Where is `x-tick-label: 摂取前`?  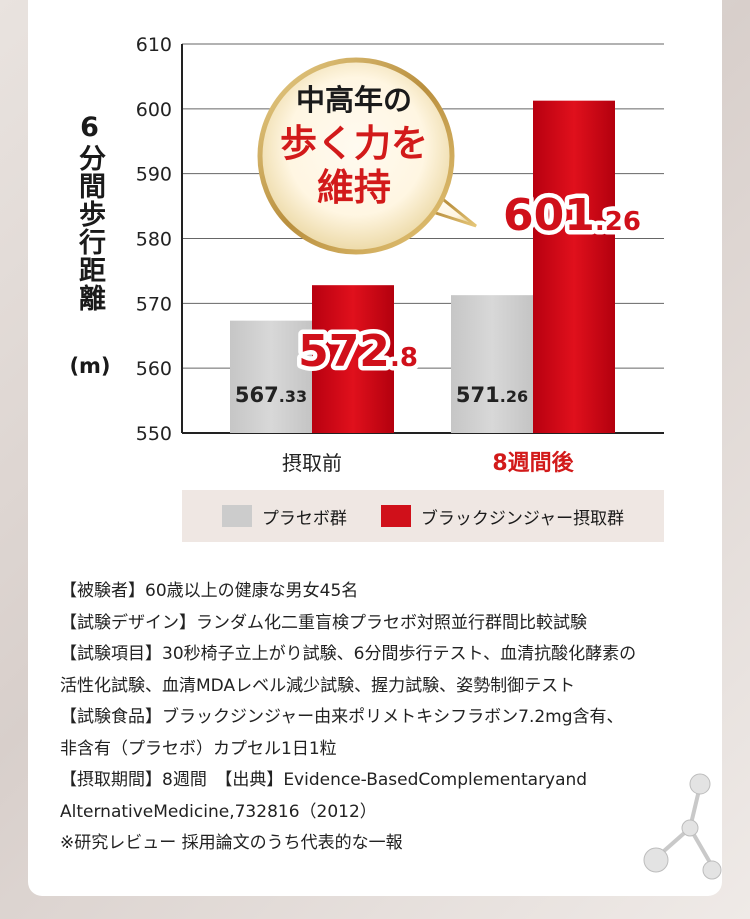 x-tick-label: 摂取前 is located at coordinates (312, 463).